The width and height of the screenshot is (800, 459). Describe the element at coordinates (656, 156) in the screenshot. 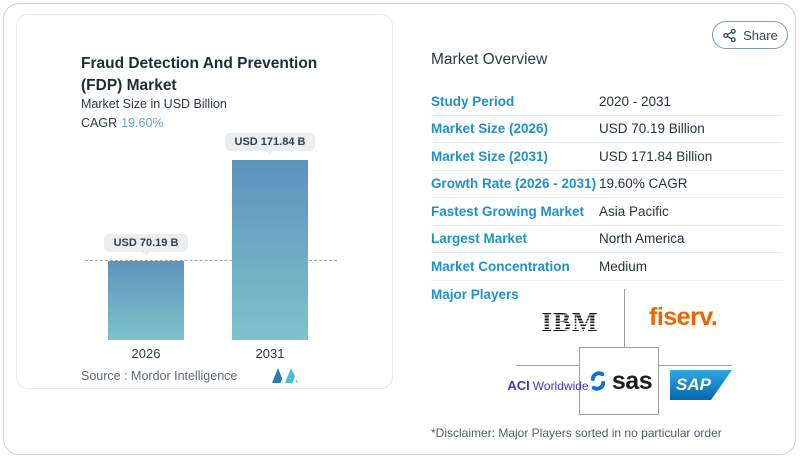

I see `row-value: USD 171.84 Billion` at that location.